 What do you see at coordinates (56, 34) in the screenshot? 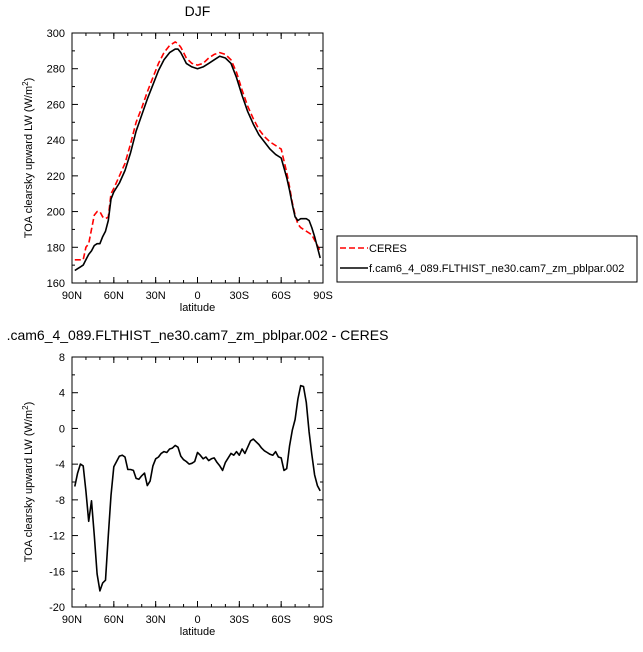
I see `y-tick-label: 300` at bounding box center [56, 34].